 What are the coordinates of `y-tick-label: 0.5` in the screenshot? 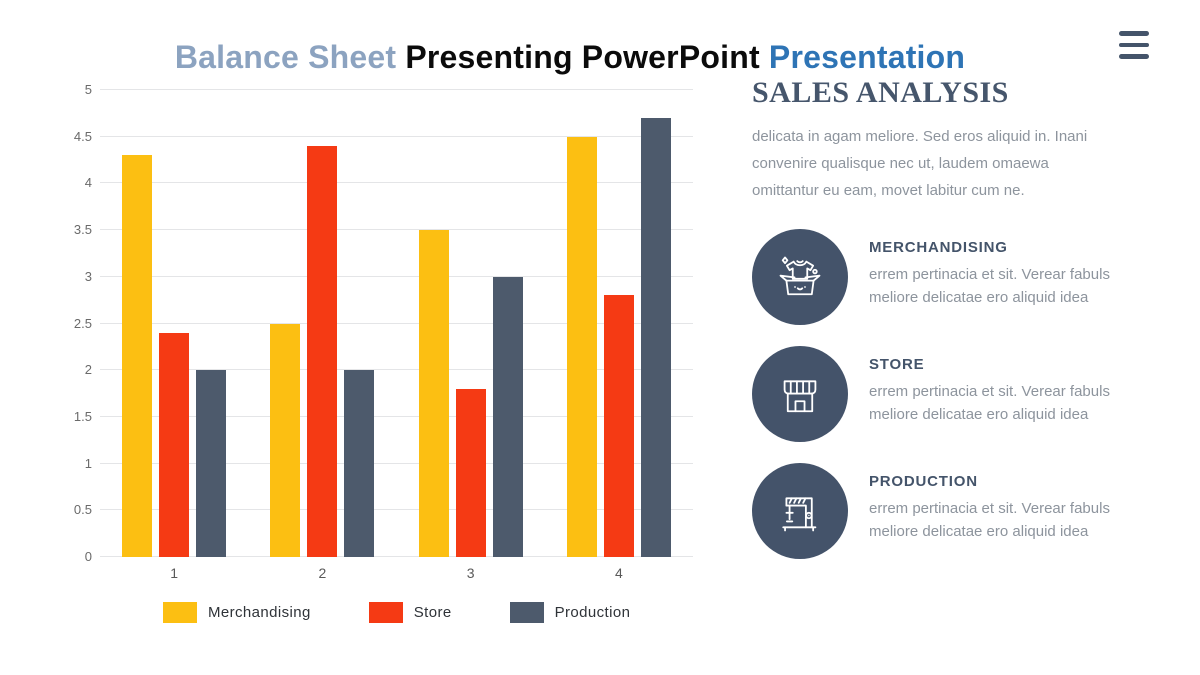 It's located at (82, 510).